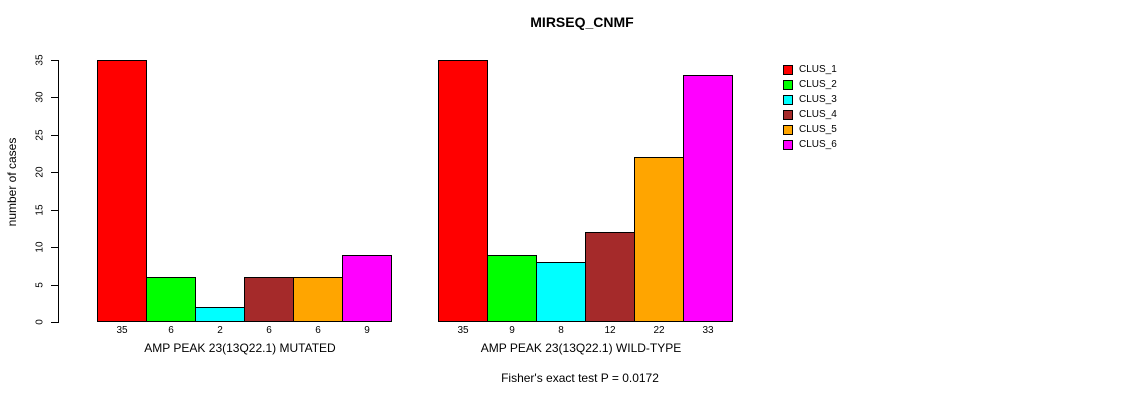 This screenshot has height=400, width=1140. Describe the element at coordinates (40, 322) in the screenshot. I see `y-axis-tick-label: 0` at that location.